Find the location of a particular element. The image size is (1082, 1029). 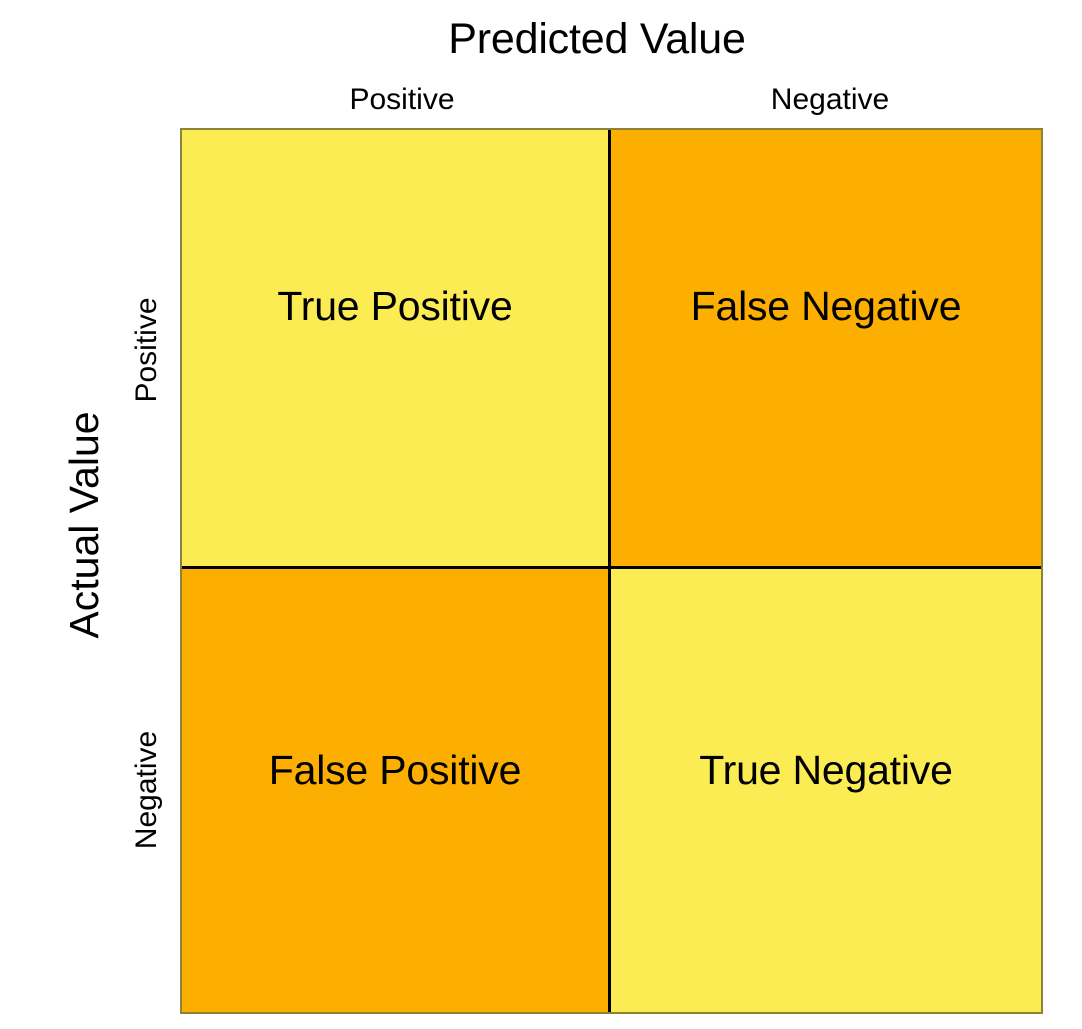

matrix-cell-true-positive-label: True Positive is located at coordinates (395, 306).